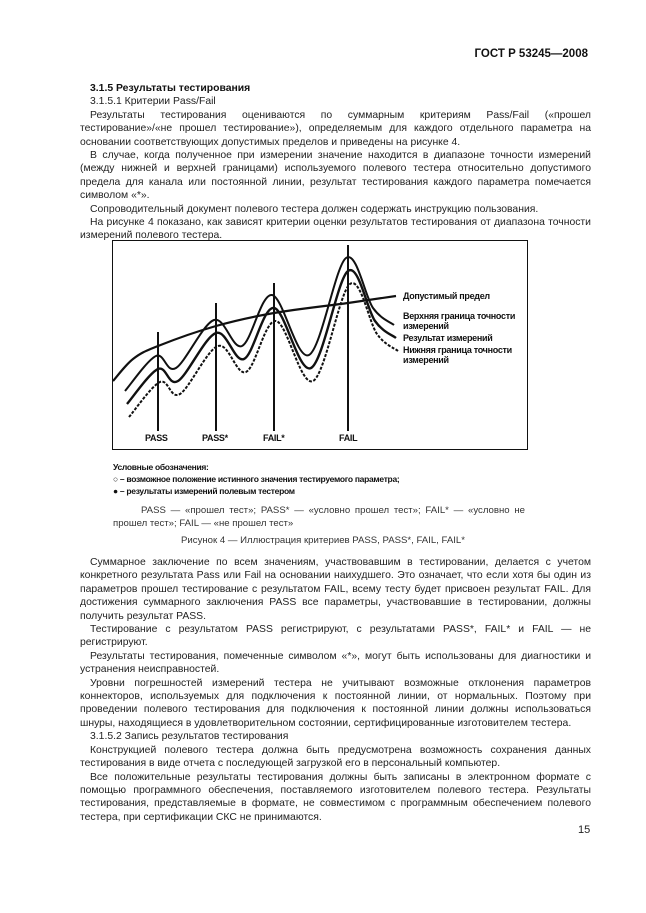  I want to click on label-result: Результат измерений, so click(448, 338).